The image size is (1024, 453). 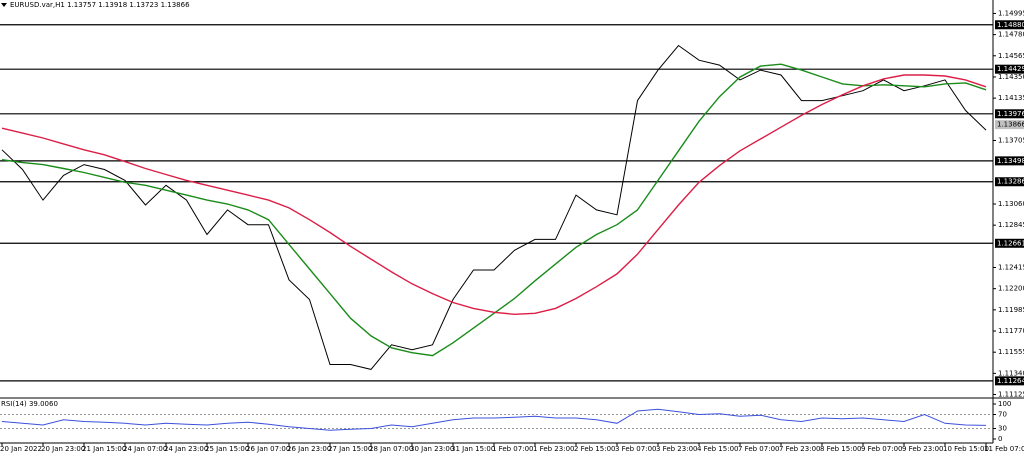 I want to click on y-tick-label: 1.14565, so click(x=1011, y=56).